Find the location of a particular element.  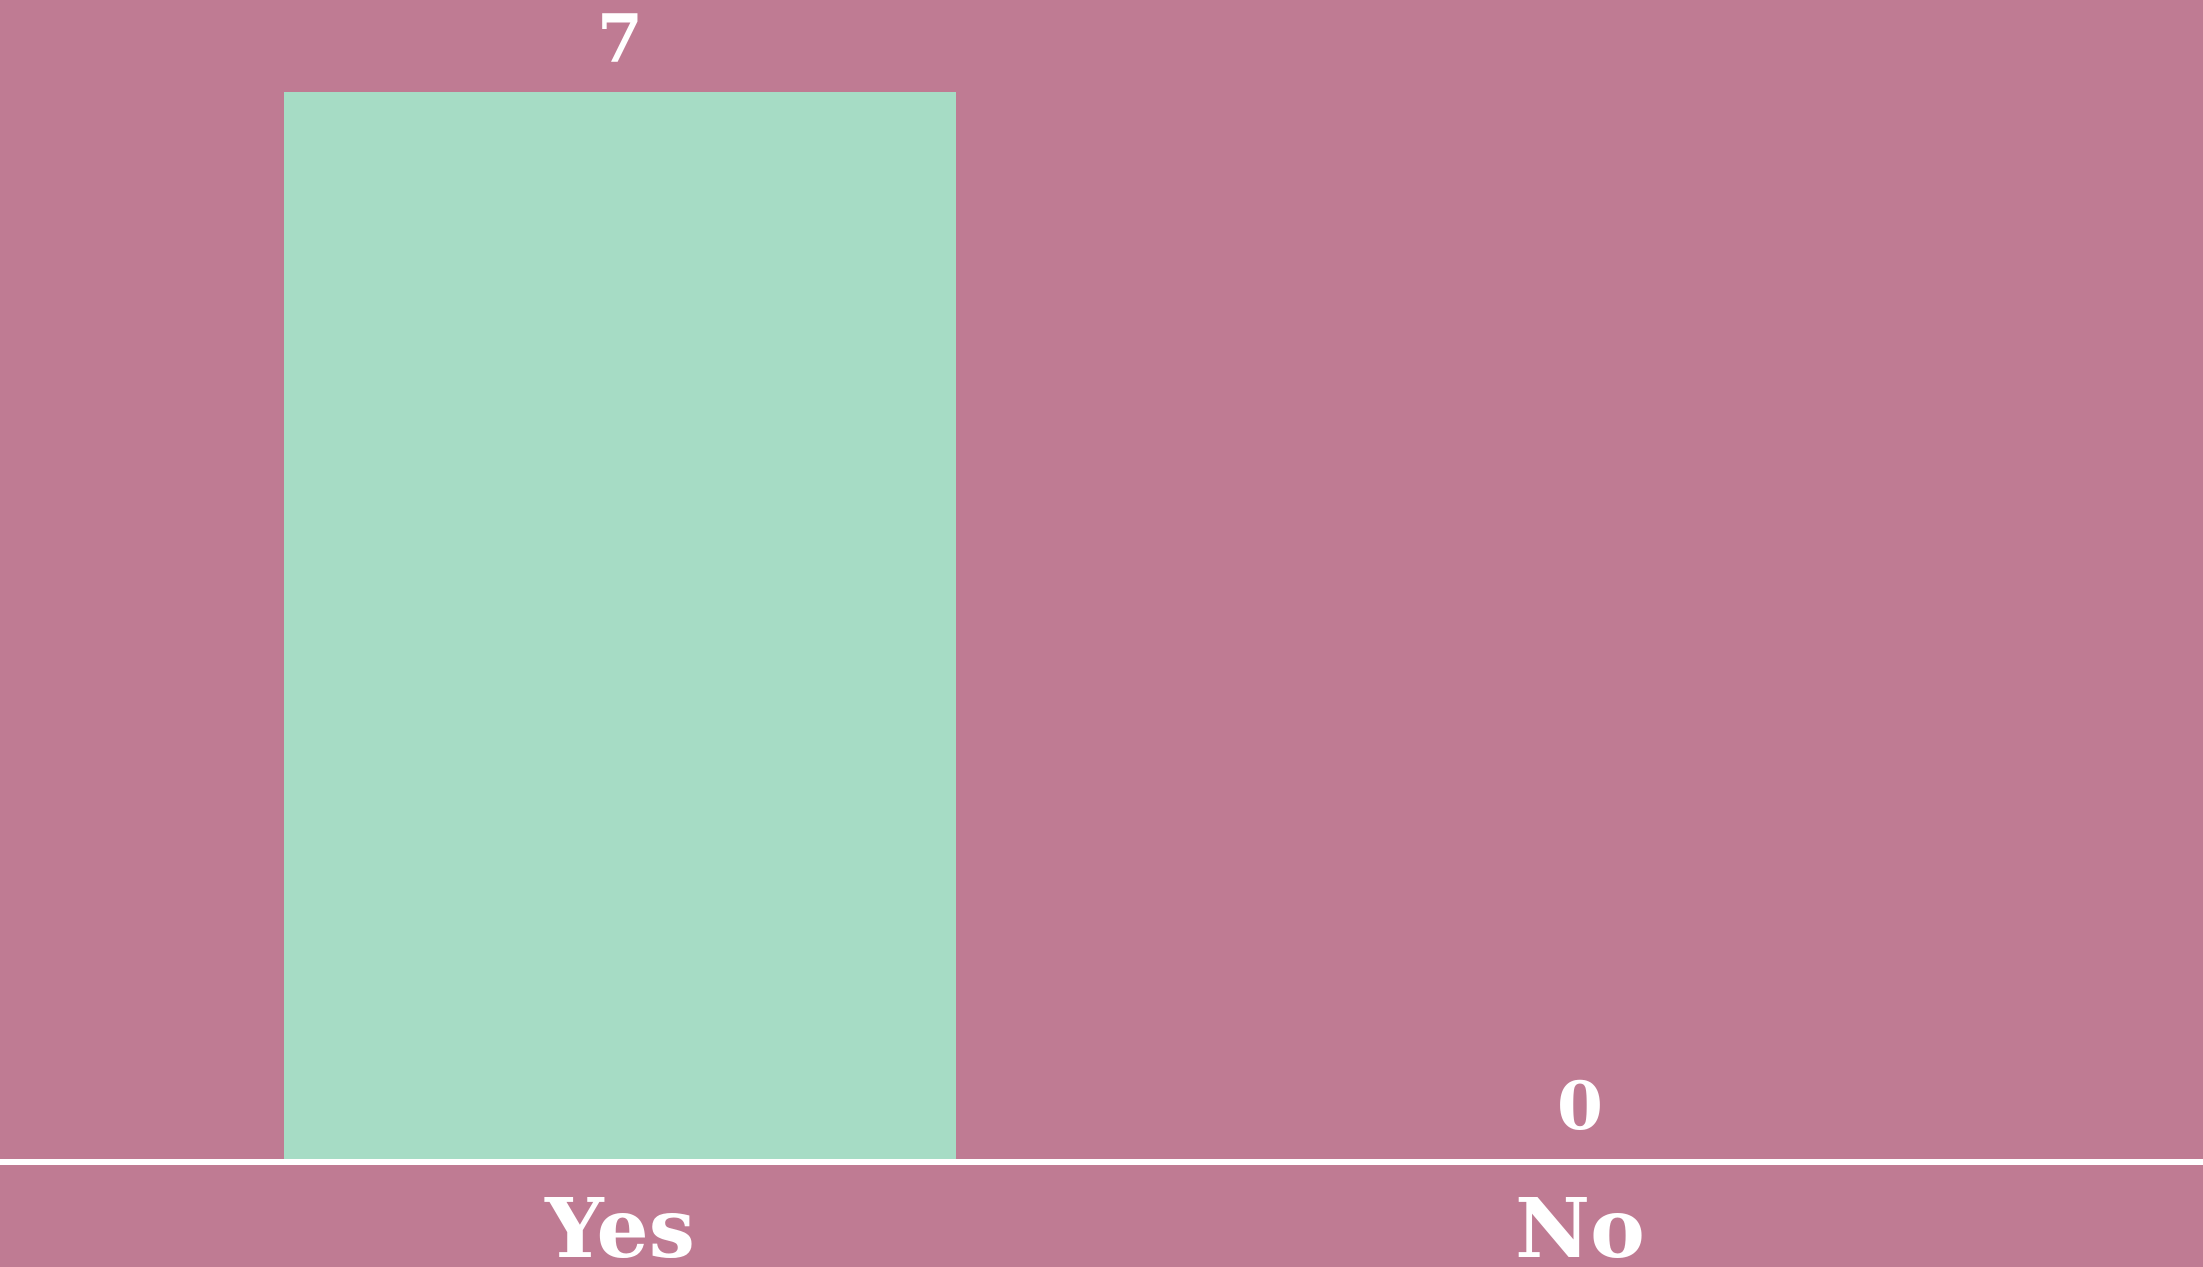

category-label-no: No is located at coordinates (1580, 1224).